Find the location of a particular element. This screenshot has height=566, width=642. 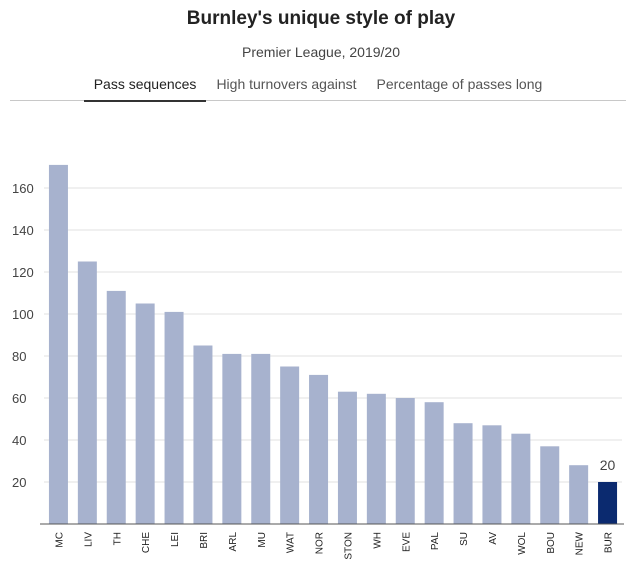

x-tick-label: MU is located at coordinates (262, 540).